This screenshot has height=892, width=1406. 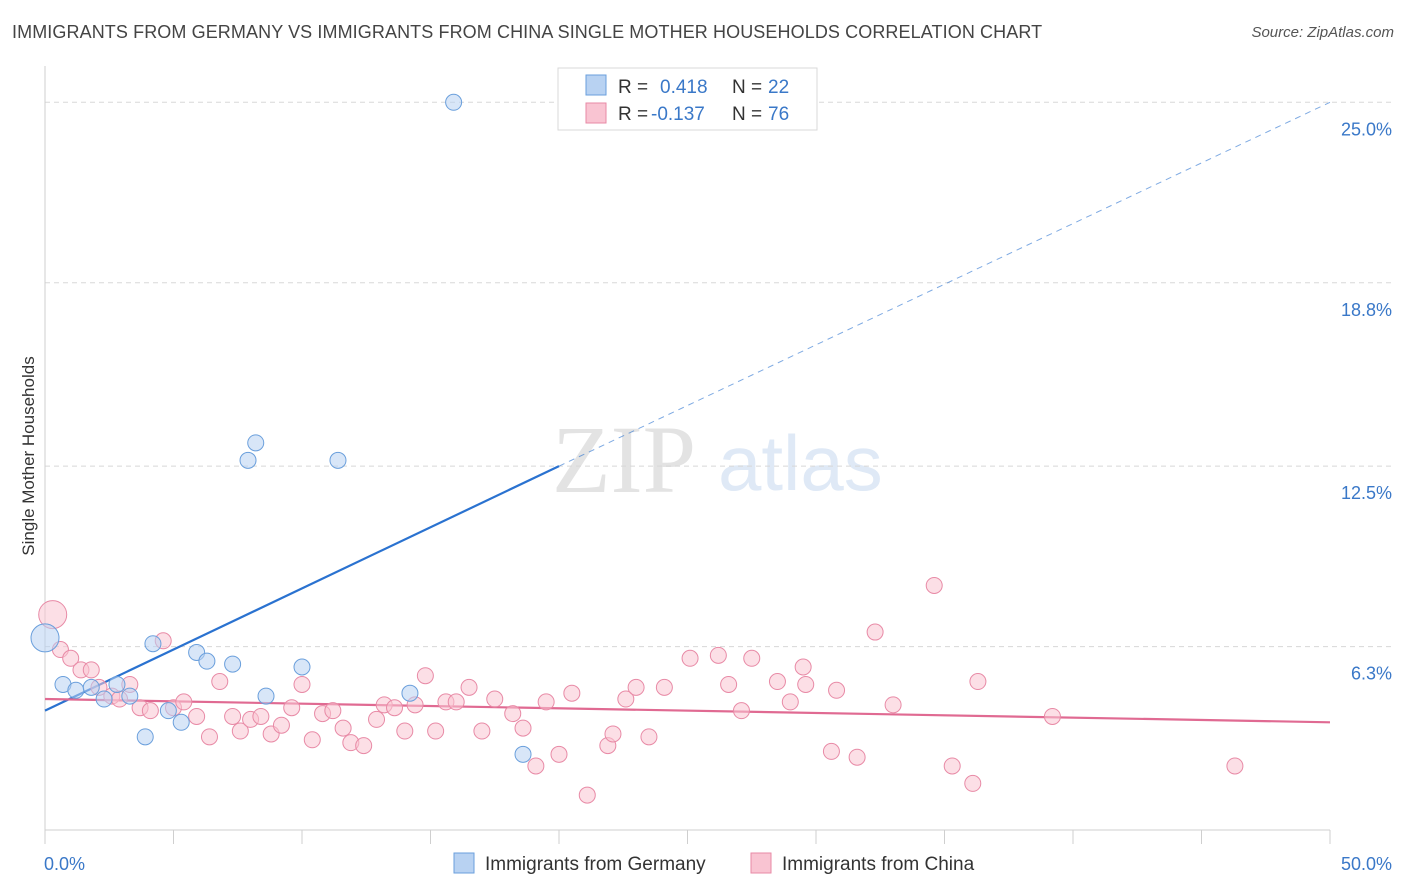 I want to click on y-tick-labels: 6.3% 12.5% 18.8% 25.0%, so click(x=1366, y=401).